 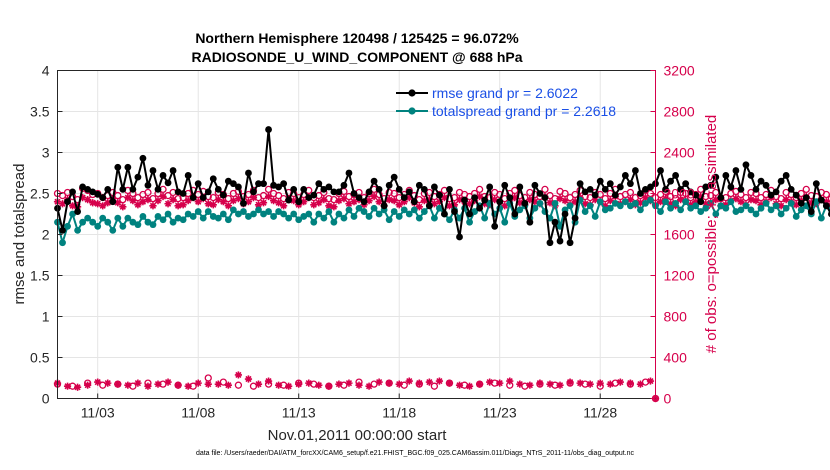 I want to click on y-tick-label-4: 2, so click(x=46, y=235).